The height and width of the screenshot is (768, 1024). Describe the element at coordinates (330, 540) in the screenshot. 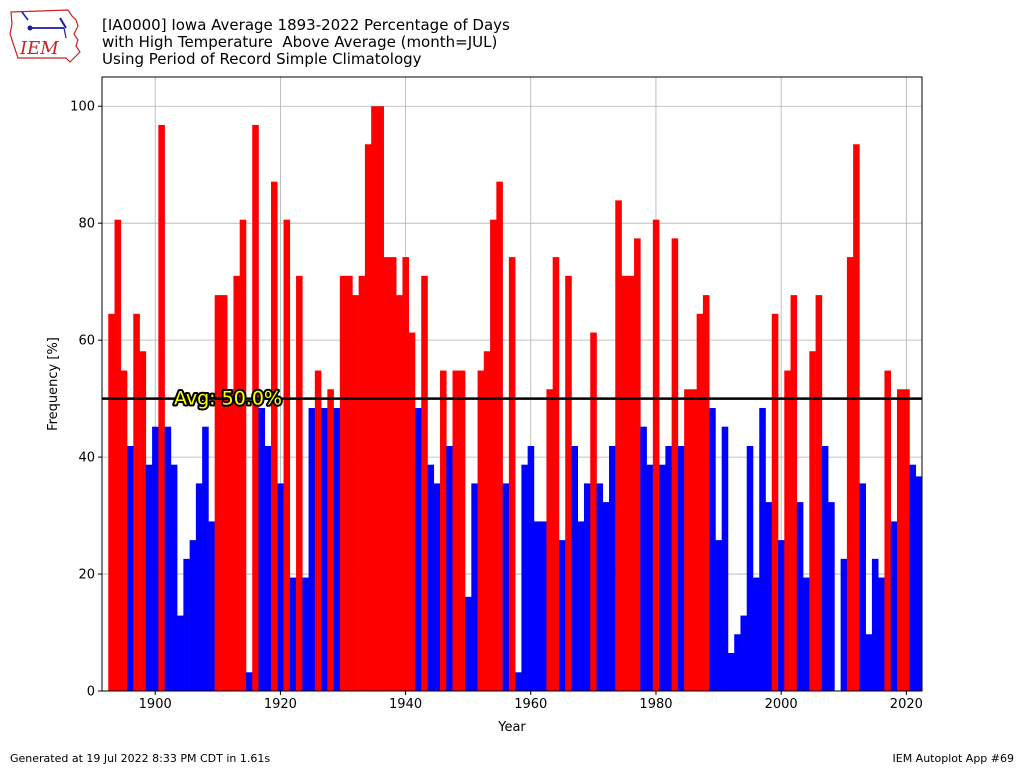

I see `bar-1928` at that location.